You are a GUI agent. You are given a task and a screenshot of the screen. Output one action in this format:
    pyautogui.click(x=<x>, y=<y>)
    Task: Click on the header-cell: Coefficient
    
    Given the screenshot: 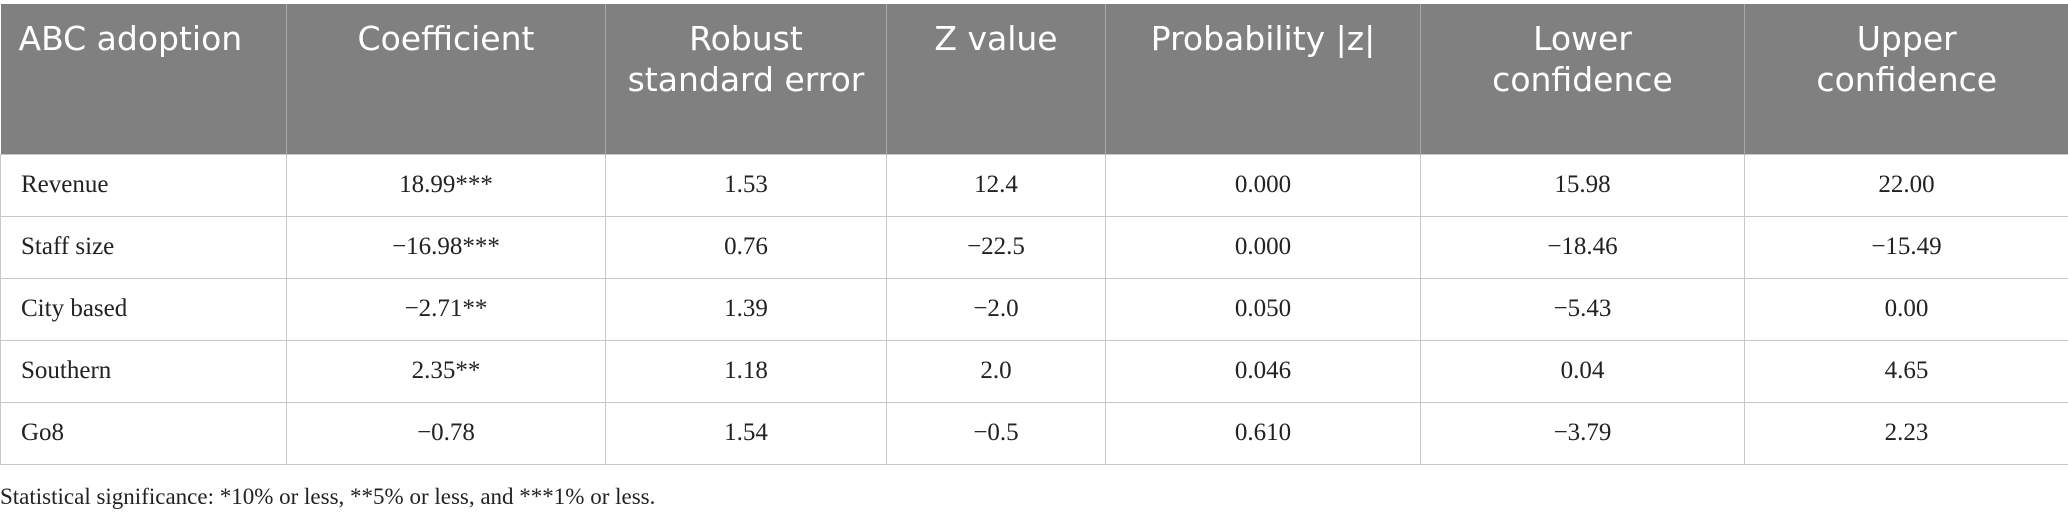 What is the action you would take?
    pyautogui.click(x=446, y=79)
    